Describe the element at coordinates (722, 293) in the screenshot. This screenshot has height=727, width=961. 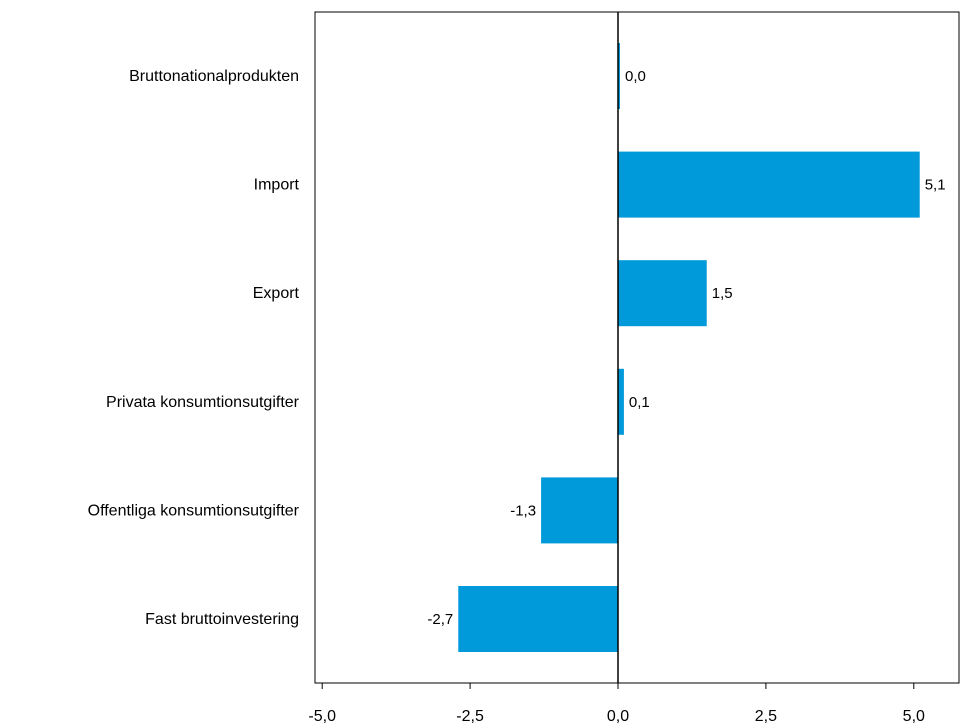
I see `value-label: 1,5` at that location.